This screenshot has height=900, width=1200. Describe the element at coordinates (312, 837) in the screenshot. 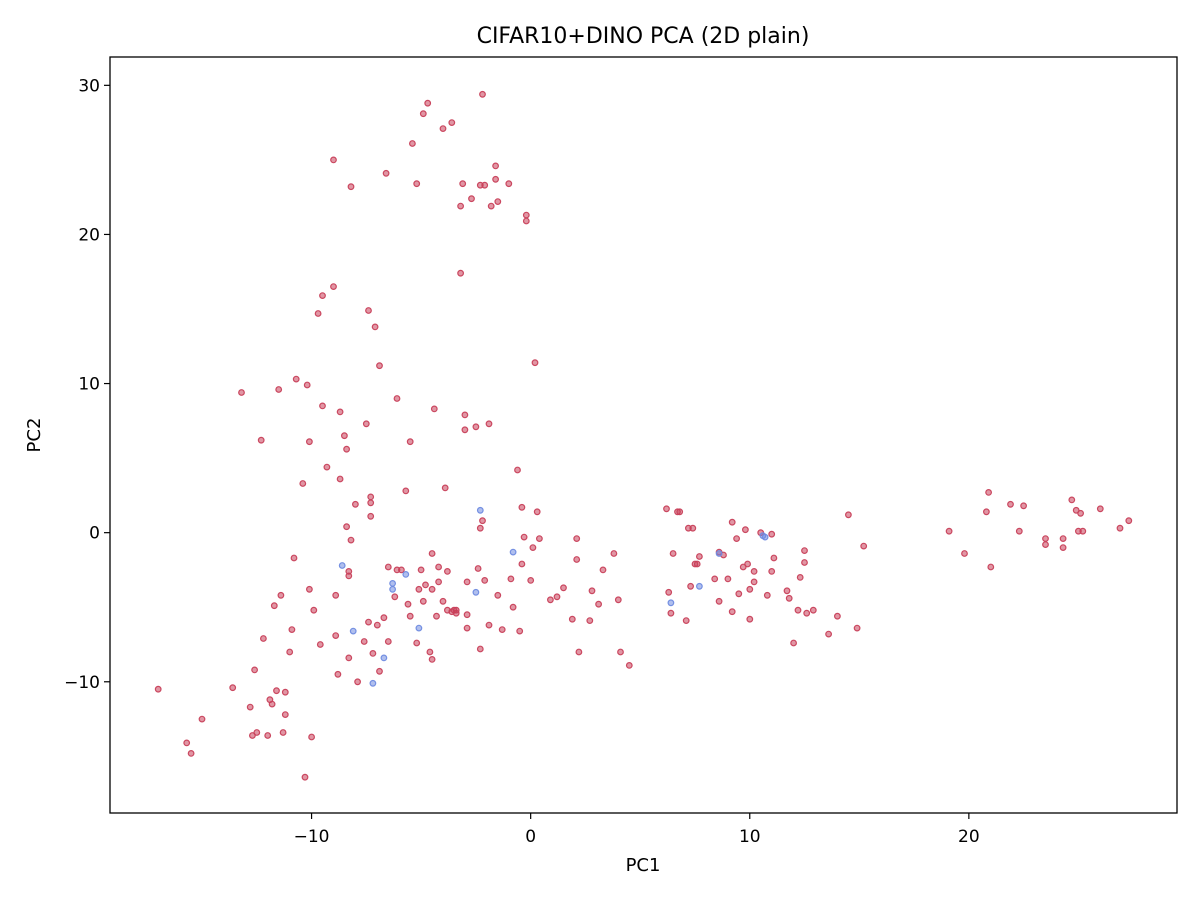

I see `x-tick-label: −10` at that location.